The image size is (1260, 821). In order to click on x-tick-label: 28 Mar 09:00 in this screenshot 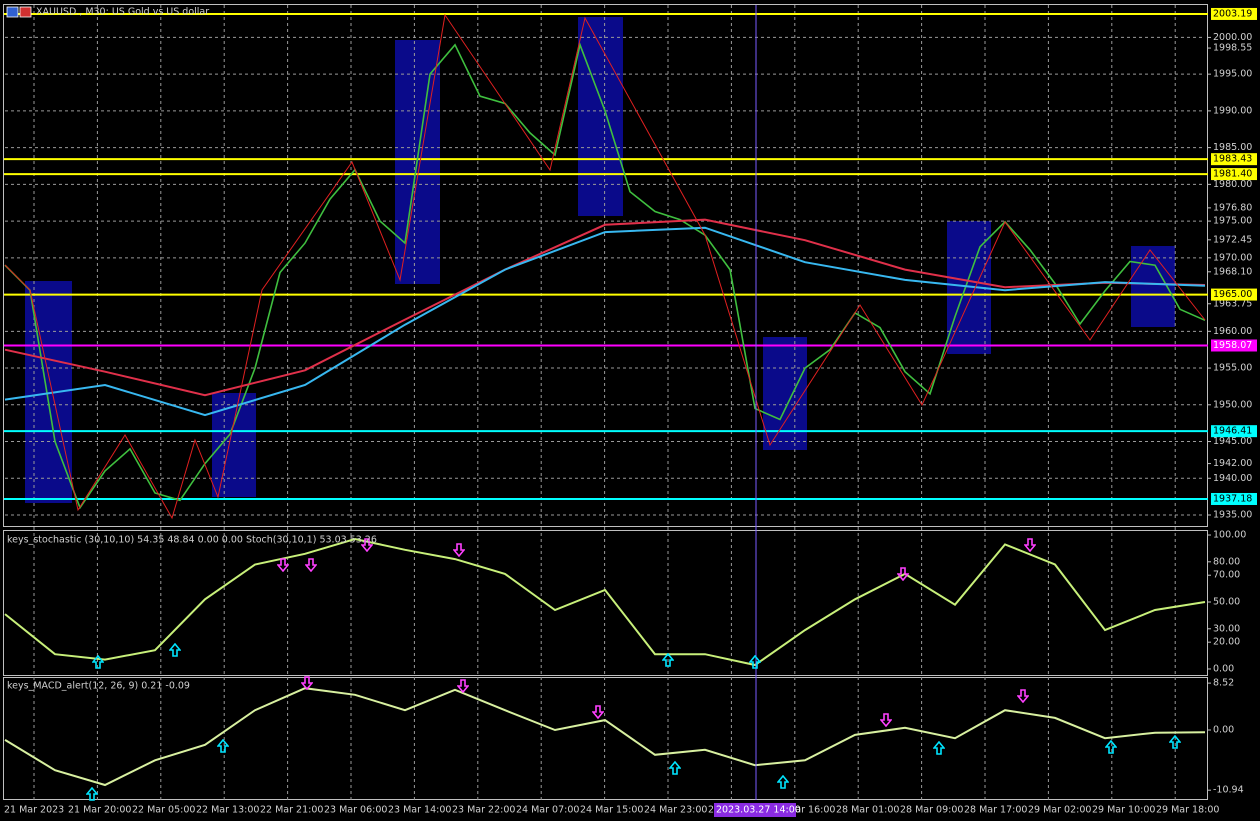, I will do `click(931, 810)`.